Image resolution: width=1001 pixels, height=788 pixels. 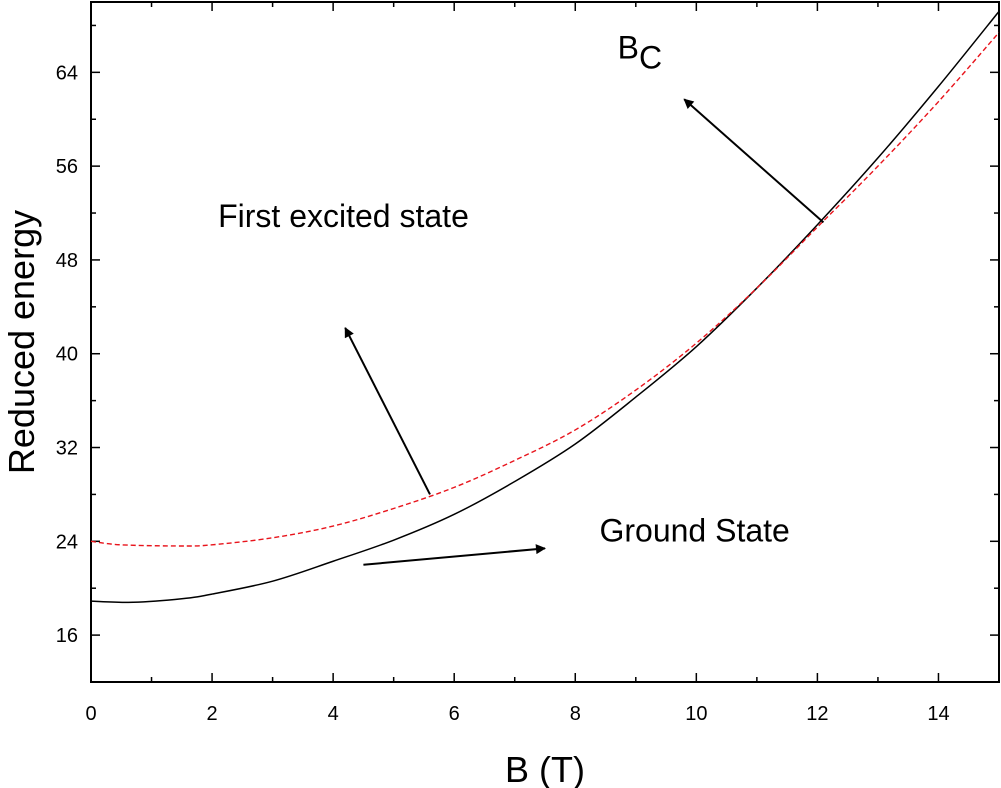 What do you see at coordinates (454, 714) in the screenshot?
I see `x-tick-label: 6` at bounding box center [454, 714].